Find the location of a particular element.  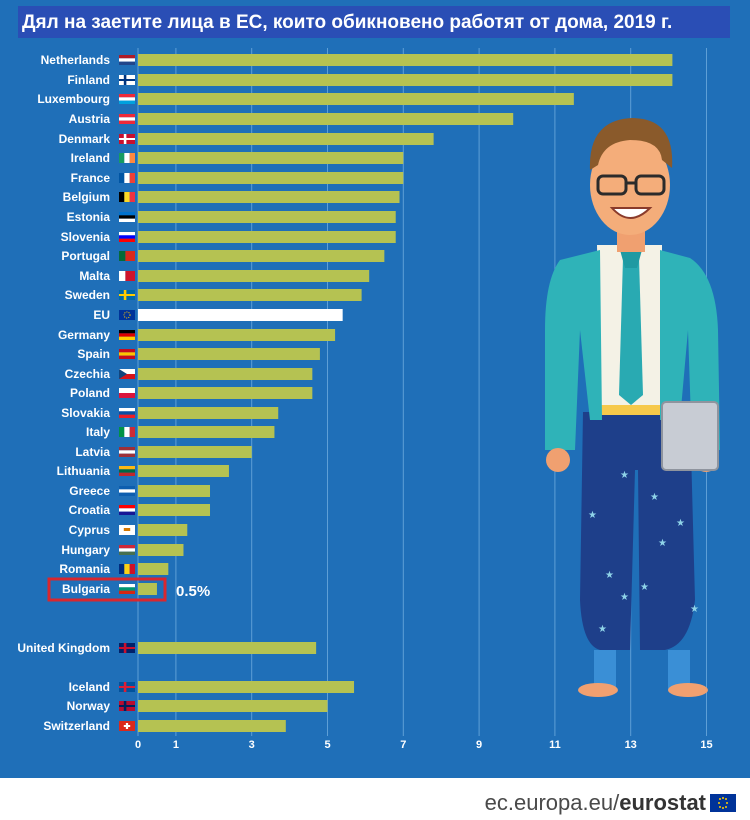

nl-flag-icon is located at coordinates (127, 60).